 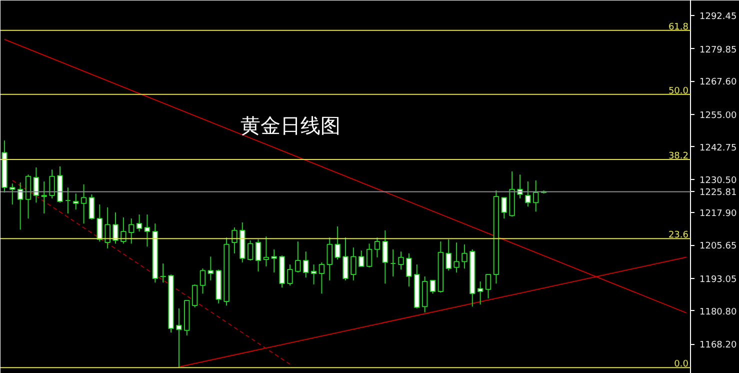 I want to click on annotation: 38.2, so click(x=678, y=156).